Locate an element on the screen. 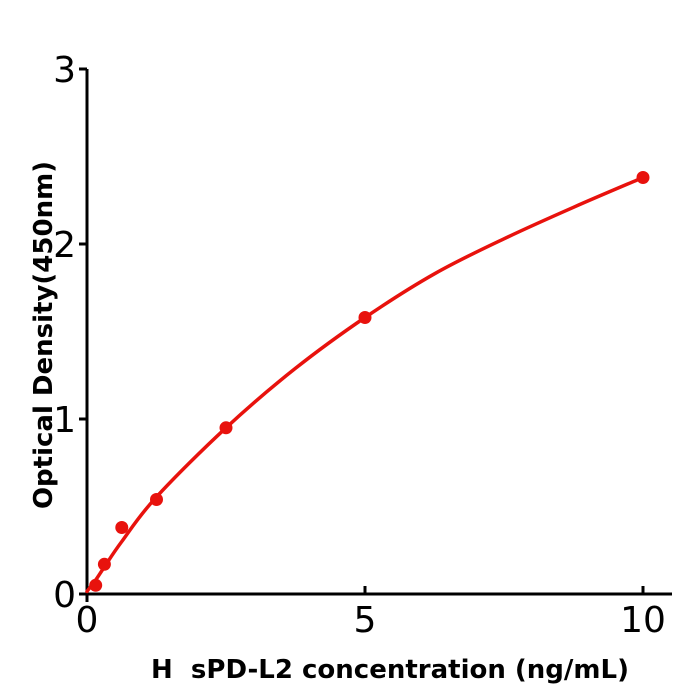 The image size is (700, 700). x-tick-label: 0 is located at coordinates (87, 620).